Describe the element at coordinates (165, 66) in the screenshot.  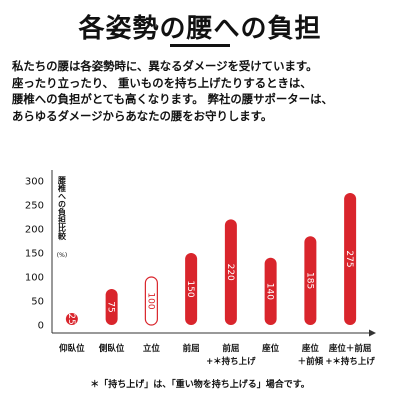
I see `description-line: 私たちの腰は各姿勢時に、異なるダメージを受けています。` at that location.